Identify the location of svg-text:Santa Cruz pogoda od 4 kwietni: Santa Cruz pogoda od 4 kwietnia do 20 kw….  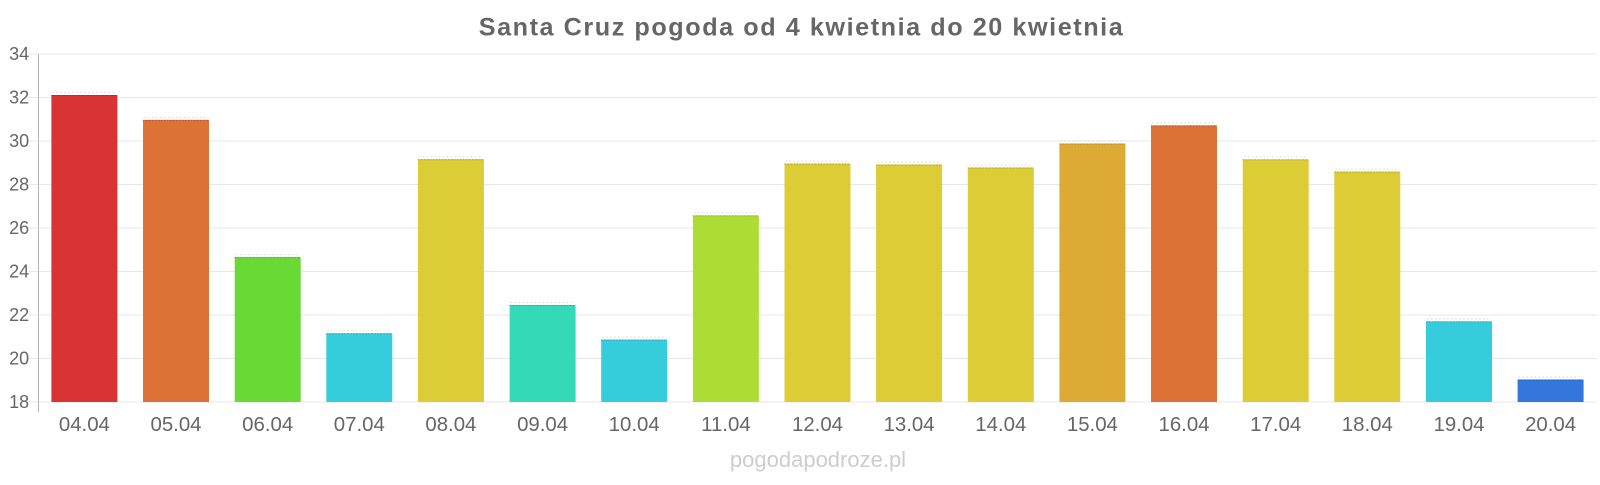
(802, 28).